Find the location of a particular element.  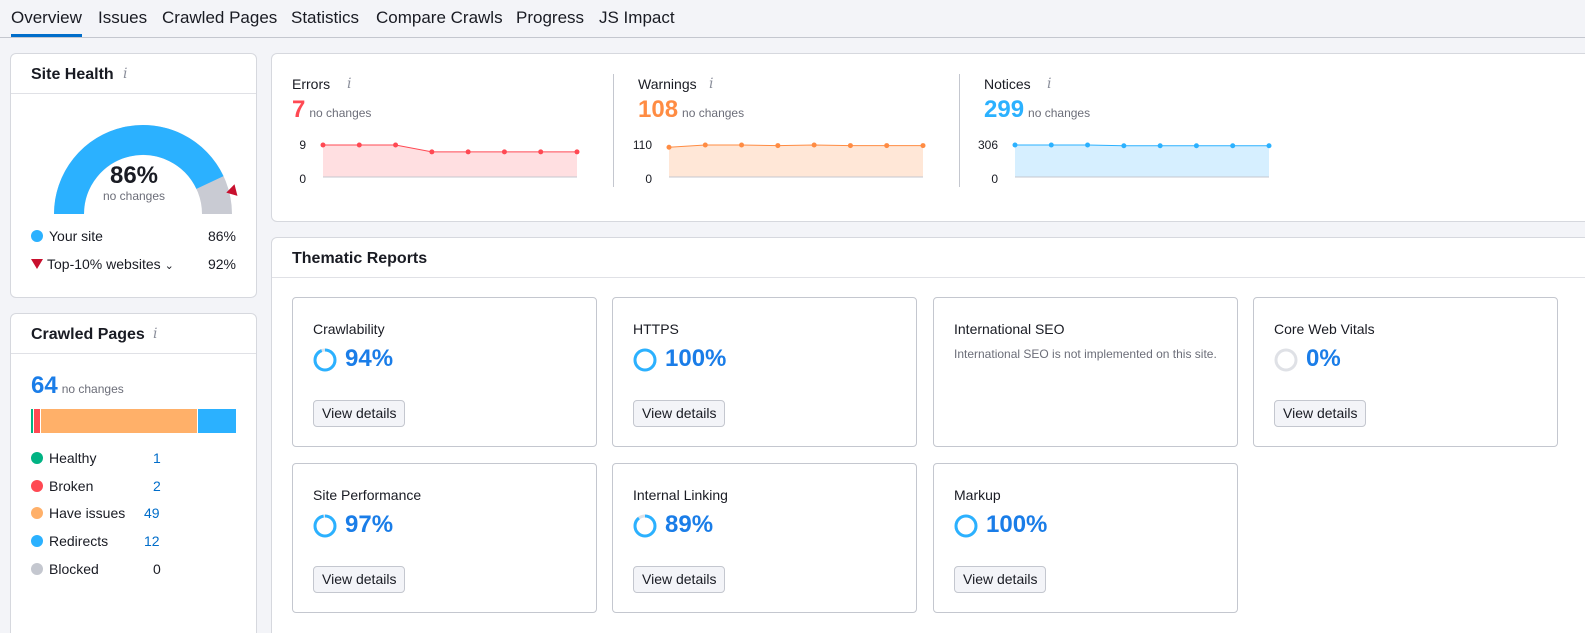

healthy-label: Healthy is located at coordinates (73, 458).